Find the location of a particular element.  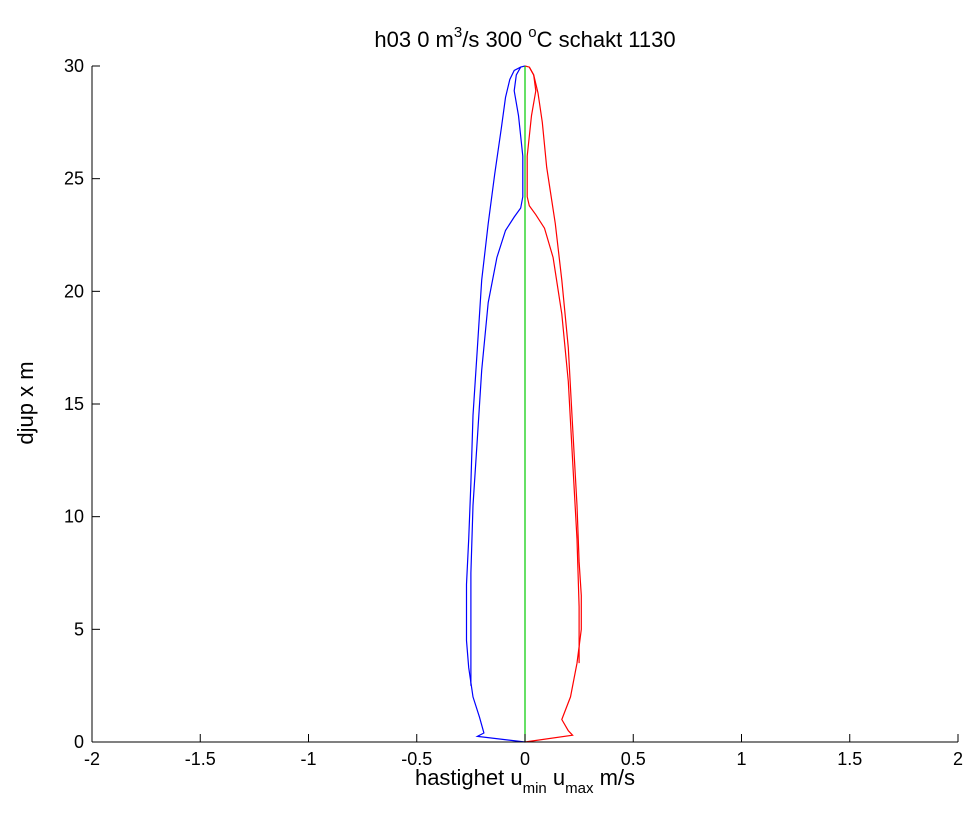

x-axis-label: hastighet umin umax m/s is located at coordinates (525, 781).